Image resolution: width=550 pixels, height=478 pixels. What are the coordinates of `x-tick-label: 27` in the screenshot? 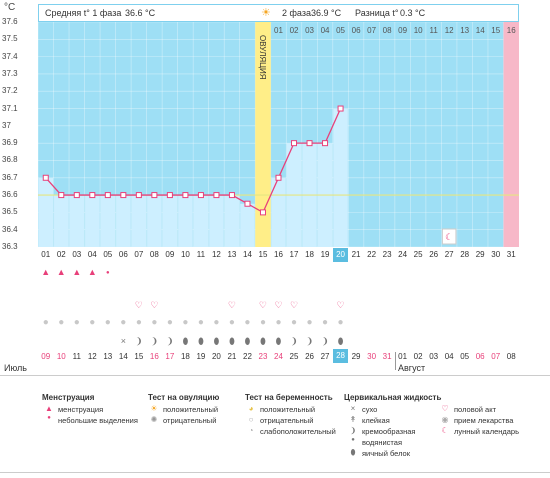 It's located at (449, 254).